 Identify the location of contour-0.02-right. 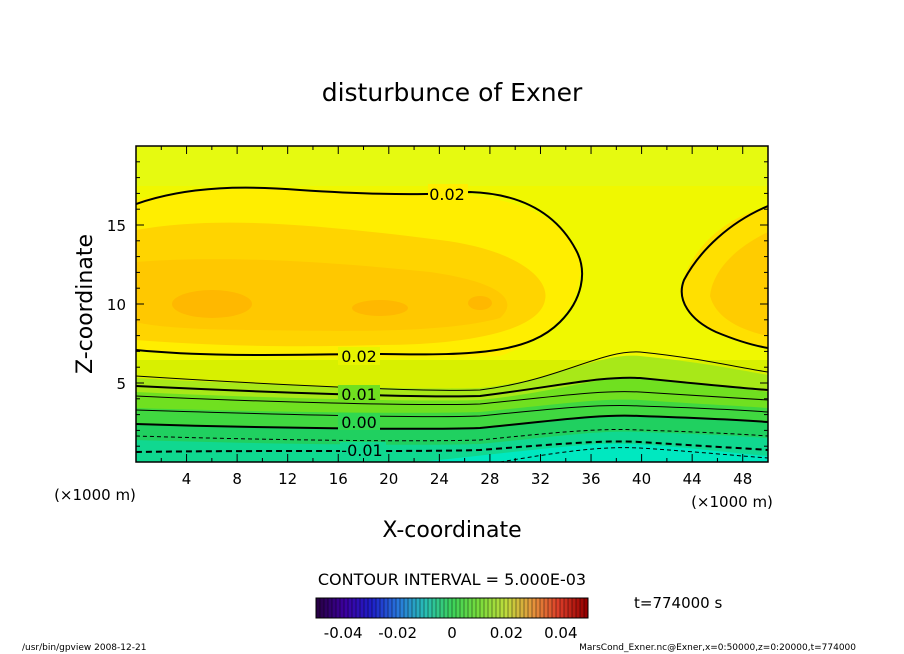
(724, 277).